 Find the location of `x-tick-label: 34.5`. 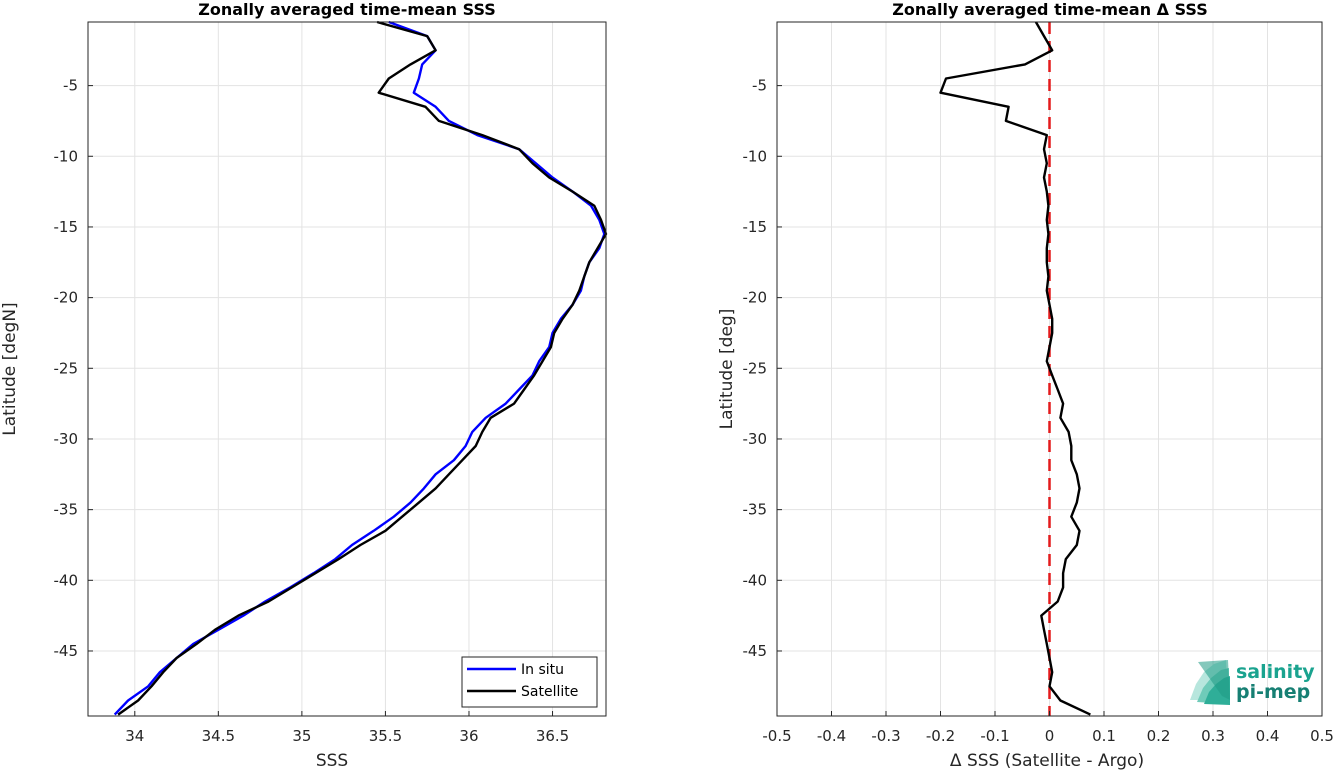

x-tick-label: 34.5 is located at coordinates (218, 736).